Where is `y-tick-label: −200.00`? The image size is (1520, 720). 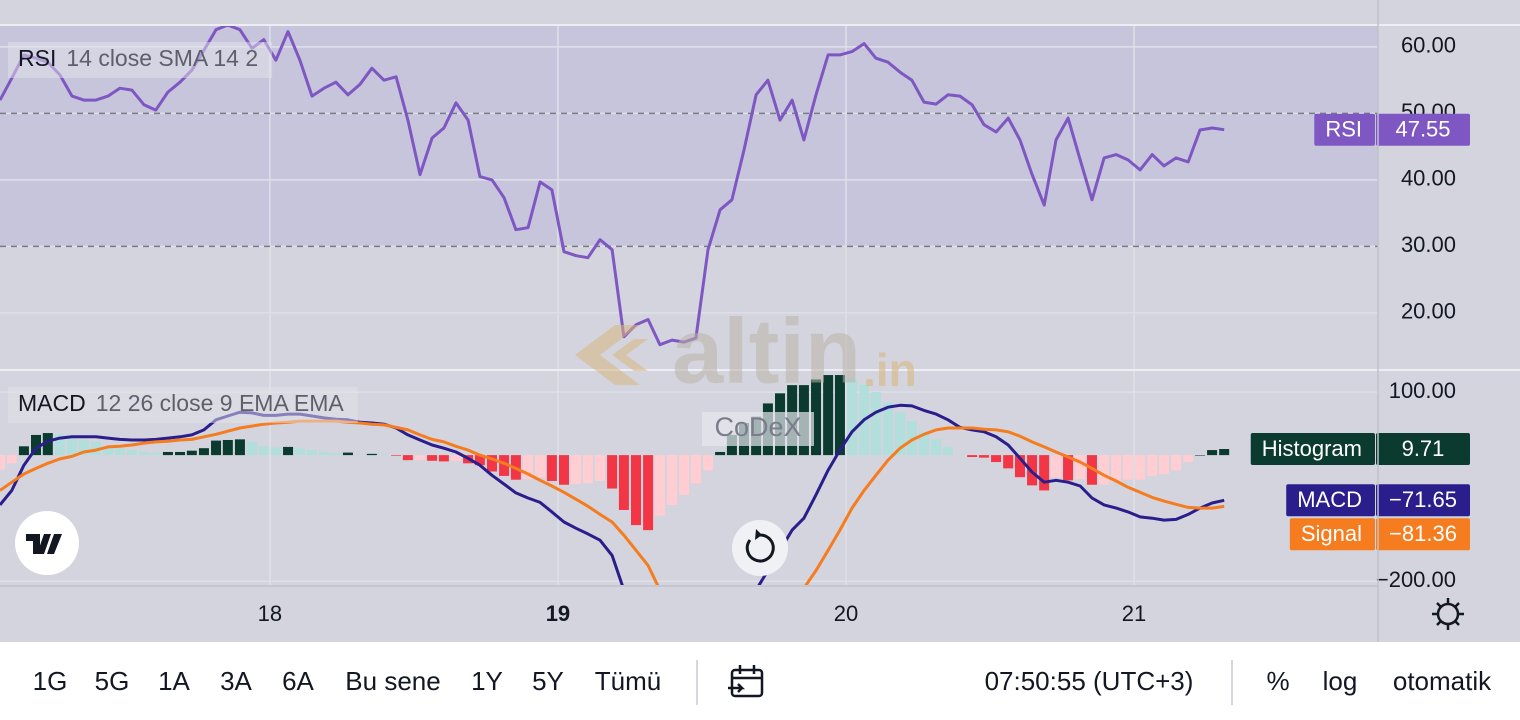 y-tick-label: −200.00 is located at coordinates (1416, 579).